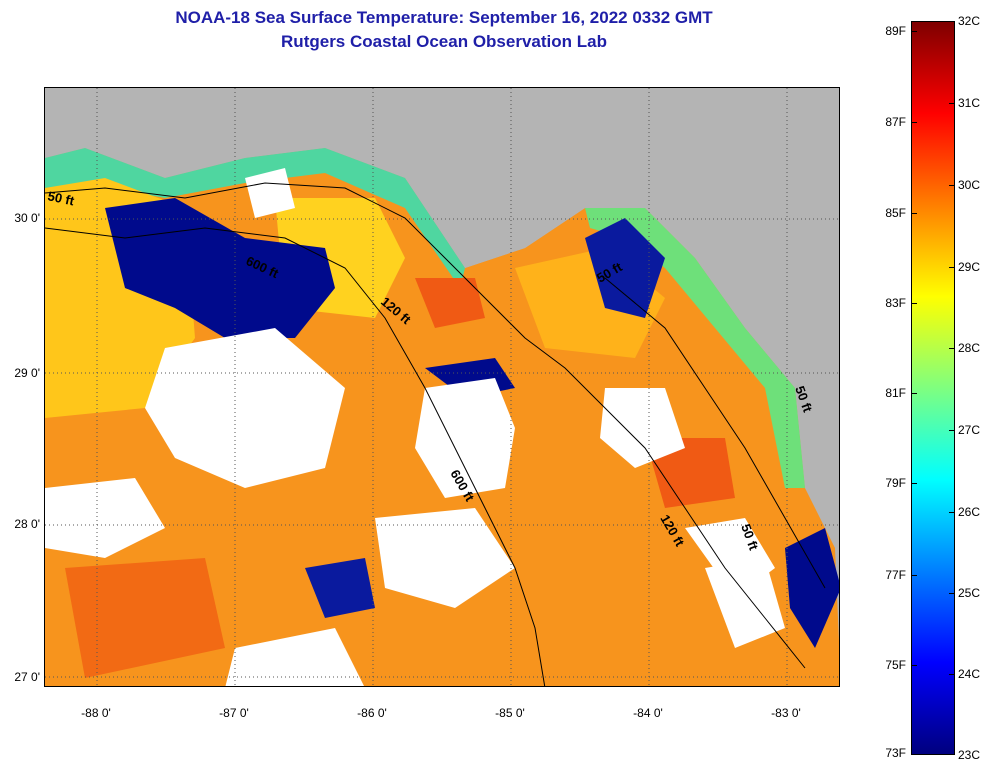 This screenshot has width=992, height=770. Describe the element at coordinates (933, 388) in the screenshot. I see `temperature-colorbar` at that location.